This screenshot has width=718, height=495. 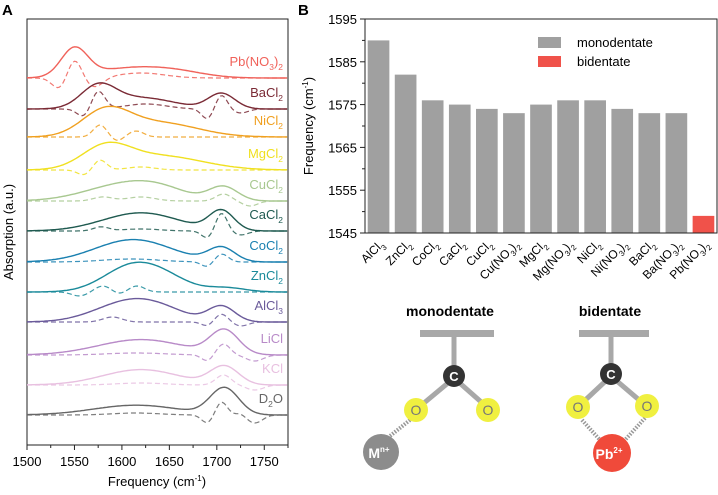 I want to click on spectrum-label: CuCl2, so click(x=266, y=186).